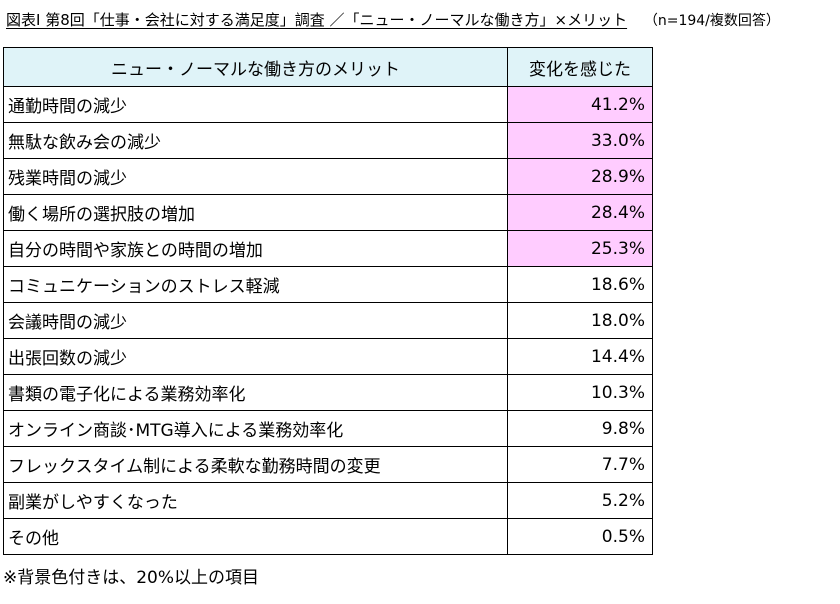 Image resolution: width=840 pixels, height=604 pixels. I want to click on table-row: 書類の電子化による業務効率化 10.3%, so click(328, 392).